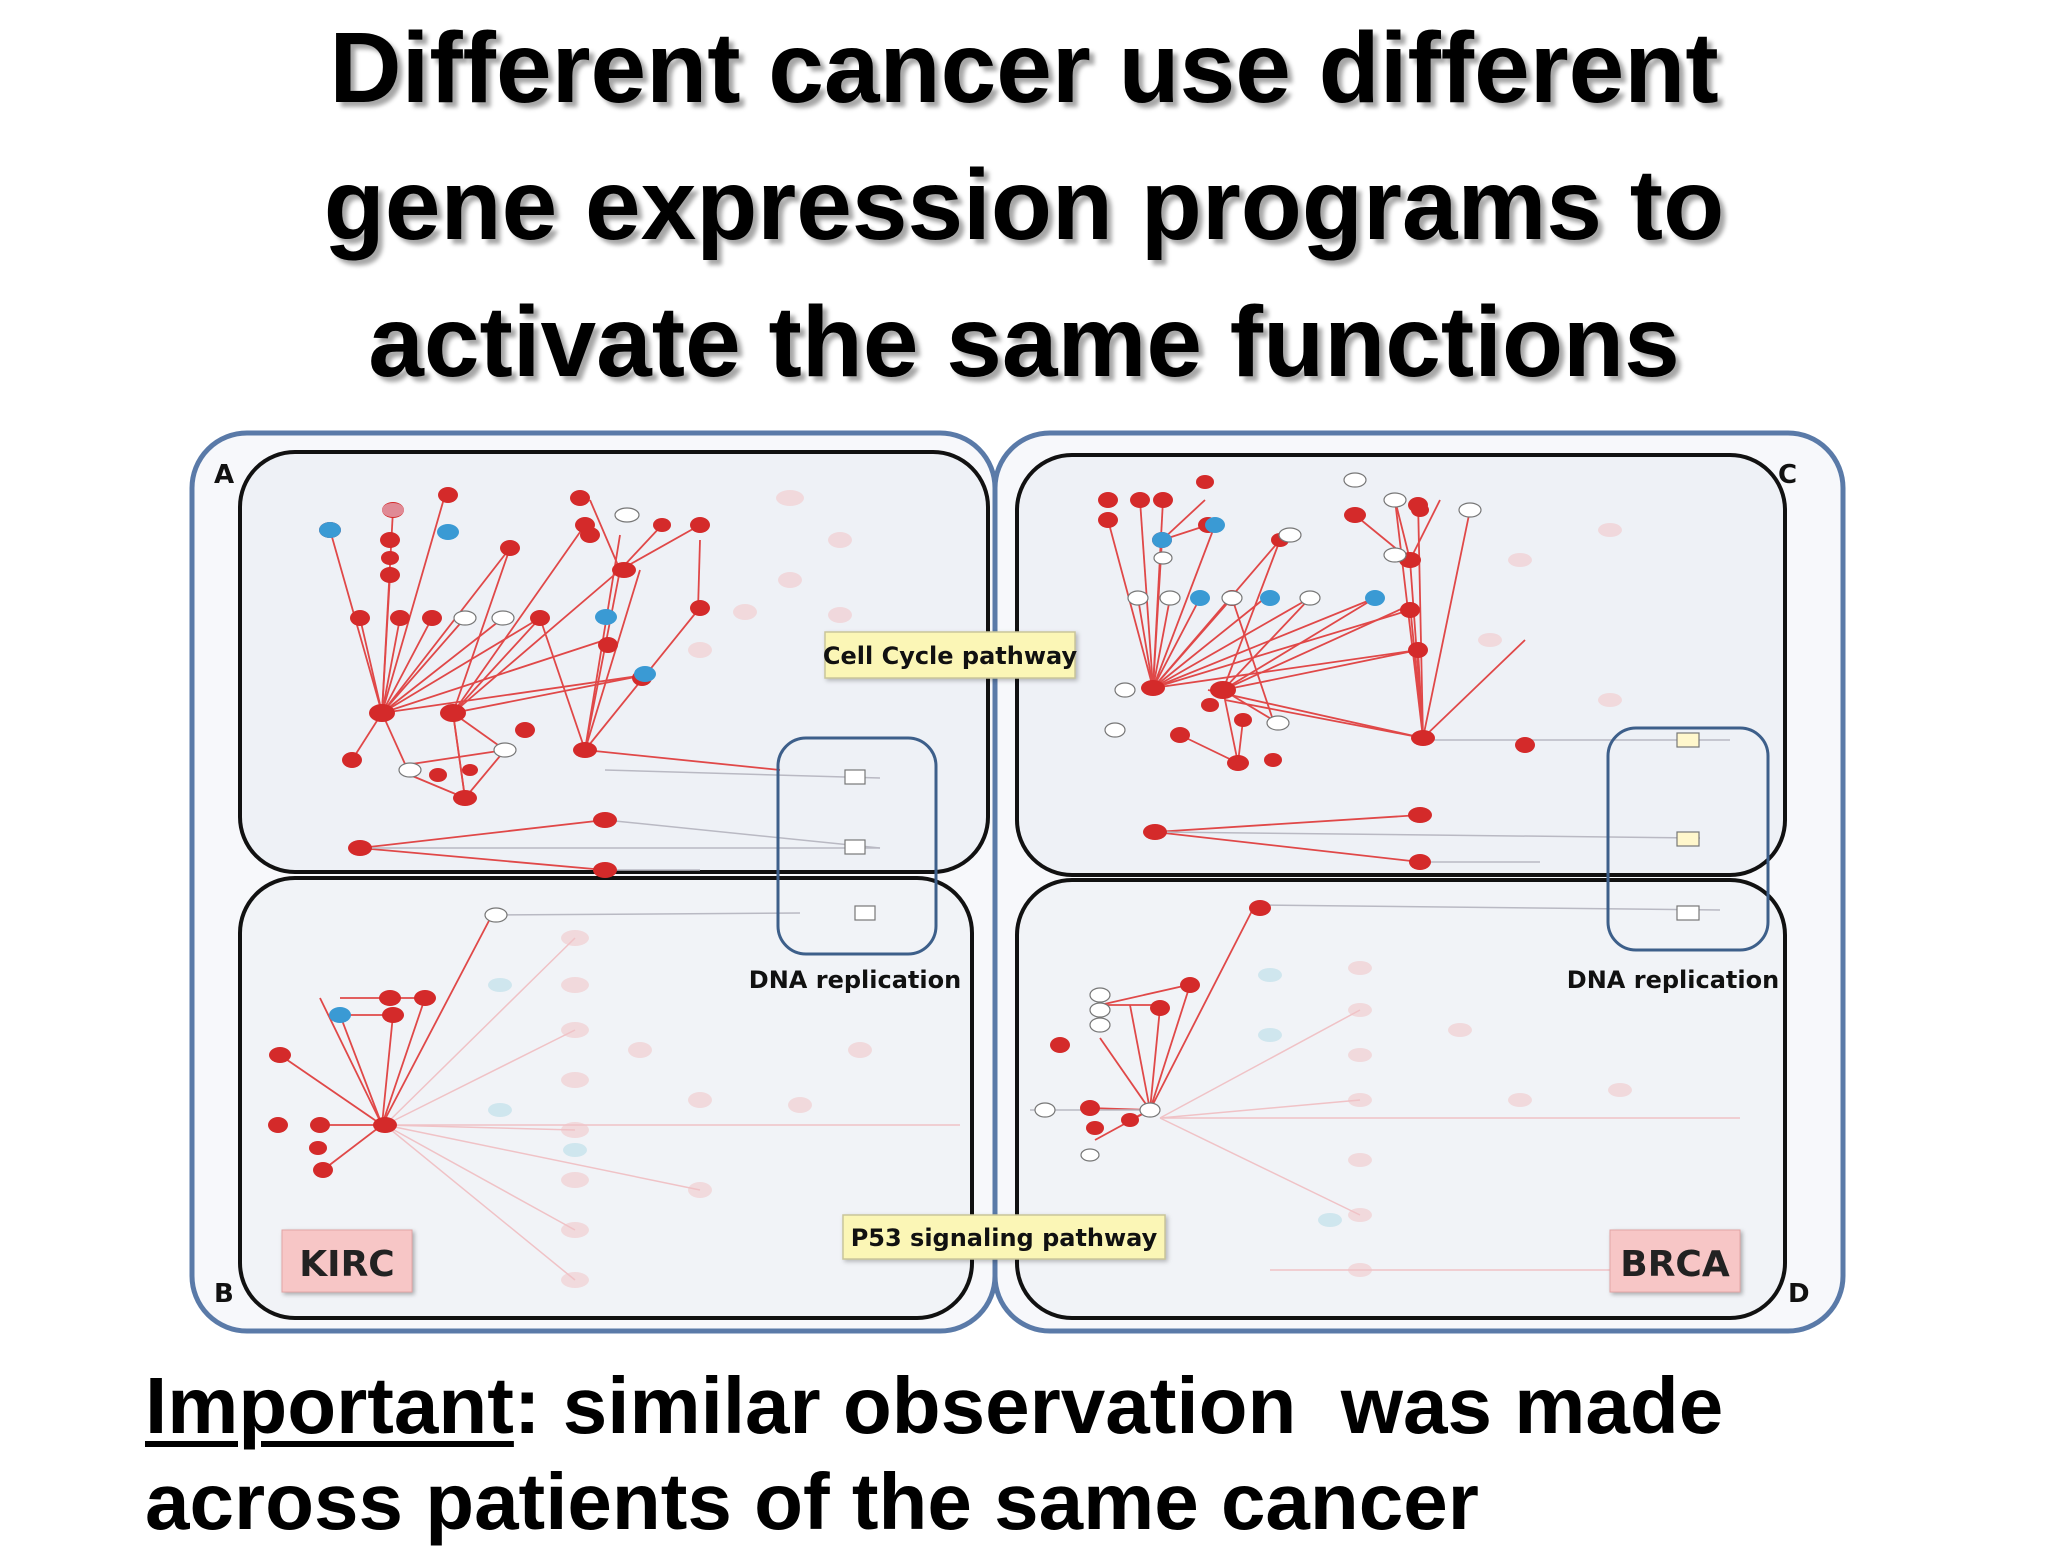  What do you see at coordinates (1268, 561) in the screenshot?
I see `brca-down-nodes` at bounding box center [1268, 561].